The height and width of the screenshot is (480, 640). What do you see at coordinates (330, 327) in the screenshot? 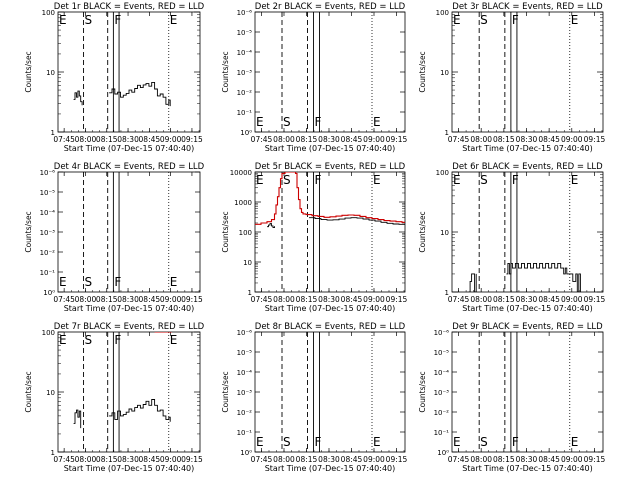
I see `panel-title: Det 8r BLACK = Events, RED = LLD` at bounding box center [330, 327].